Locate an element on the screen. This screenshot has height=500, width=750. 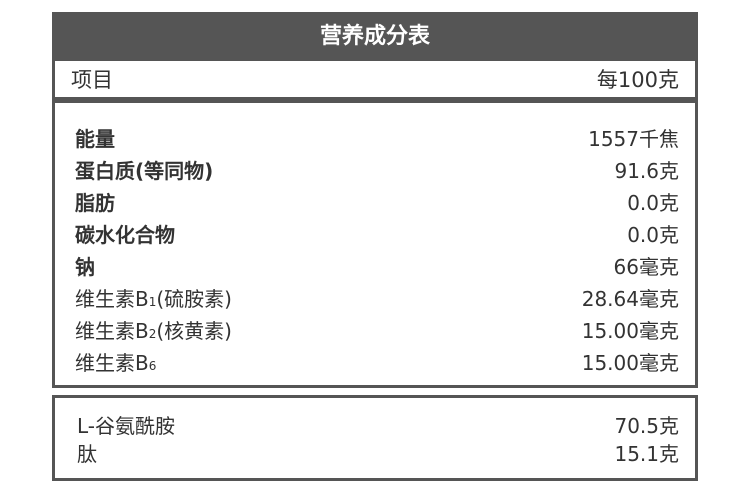
nutrient-name: 维生素B6 is located at coordinates (115, 363).